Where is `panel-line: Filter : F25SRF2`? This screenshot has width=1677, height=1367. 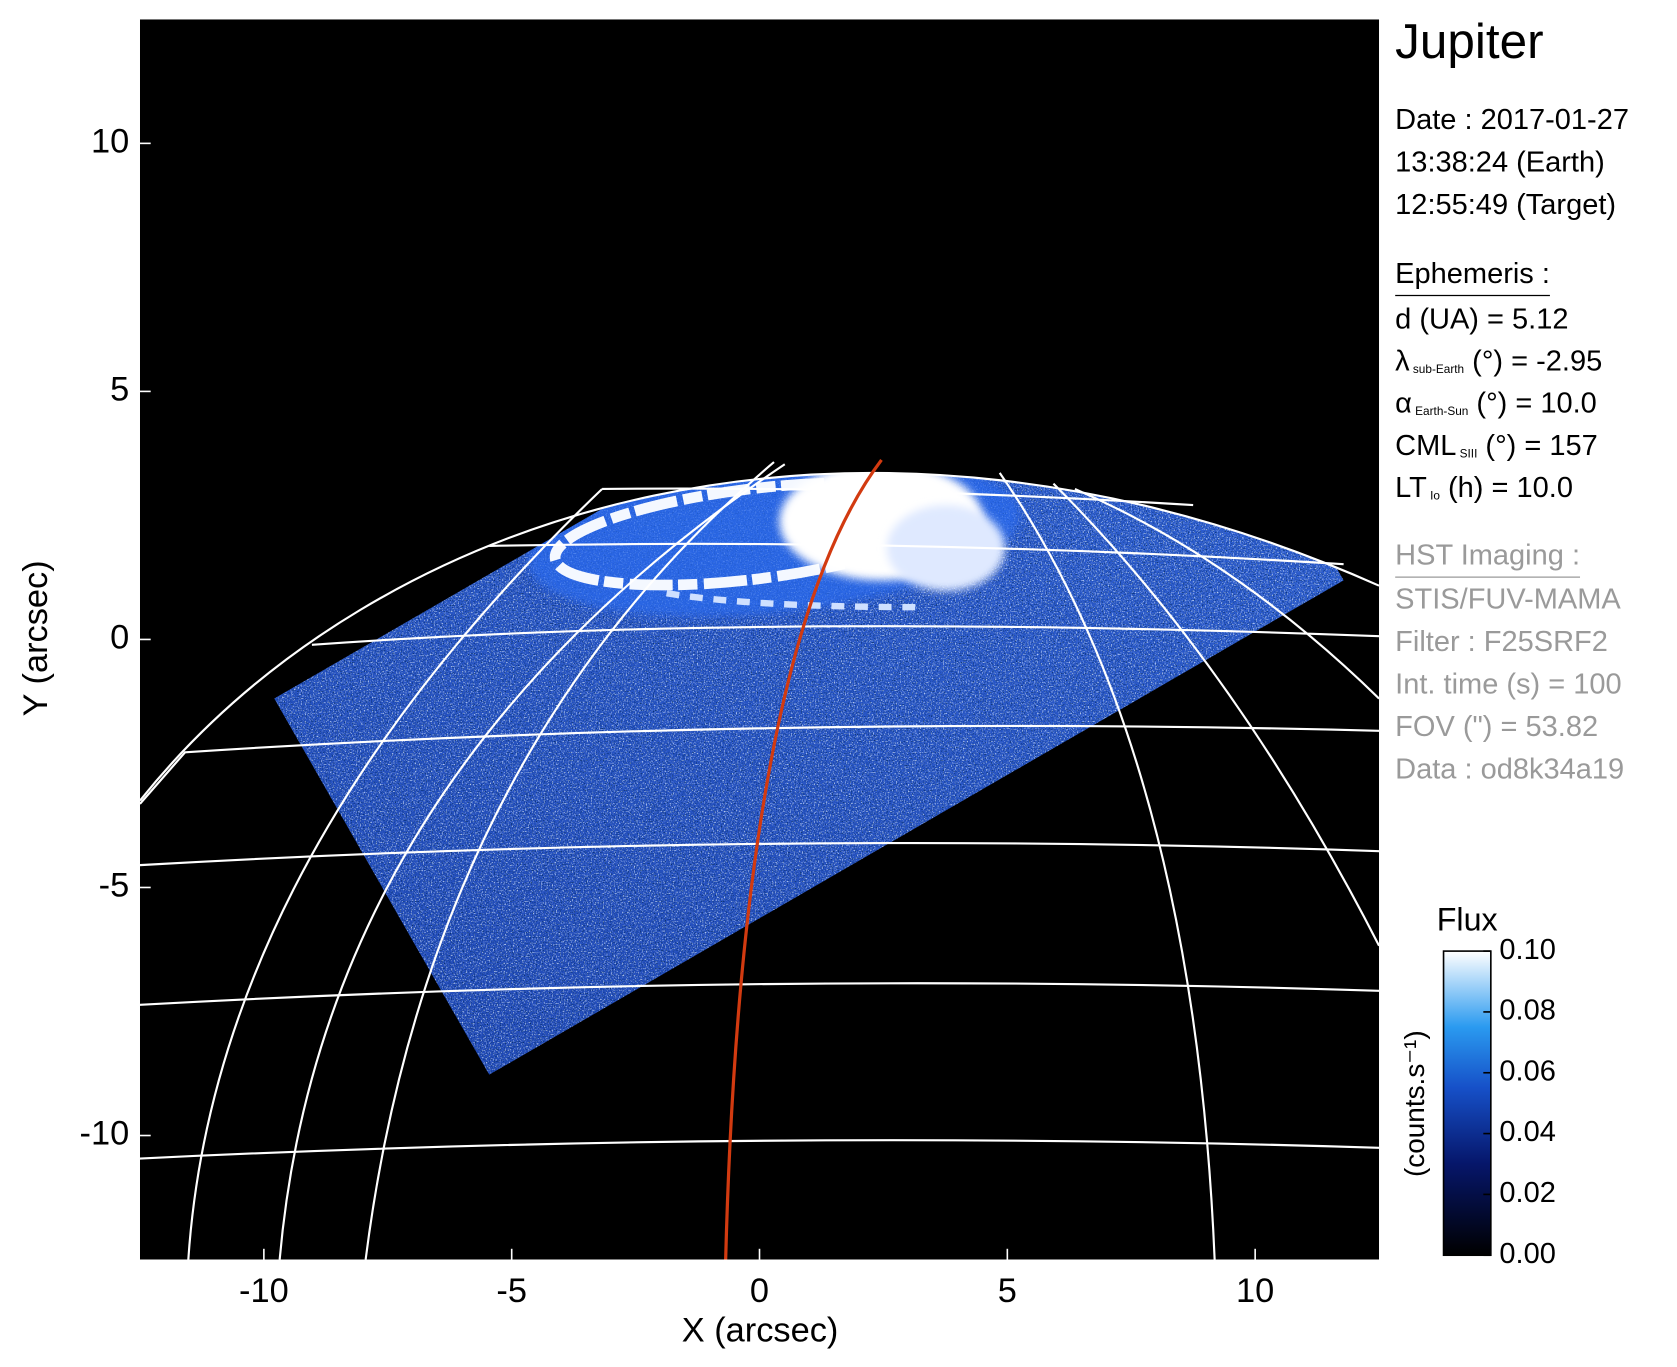
panel-line: Filter : F25SRF2 is located at coordinates (1501, 642).